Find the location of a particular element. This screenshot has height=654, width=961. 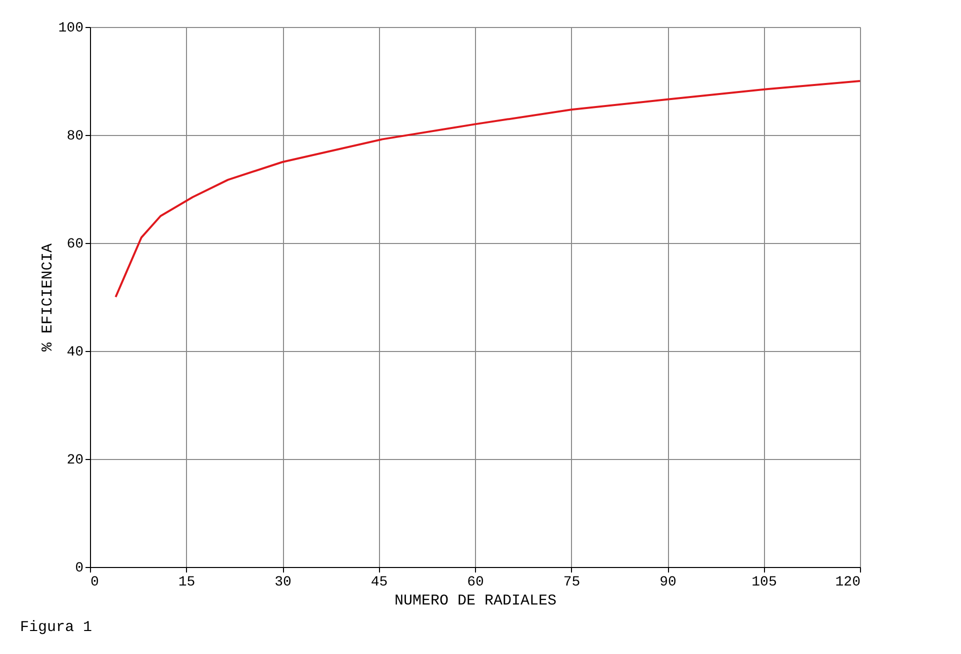

y-tick-label: 0 is located at coordinates (79, 568).